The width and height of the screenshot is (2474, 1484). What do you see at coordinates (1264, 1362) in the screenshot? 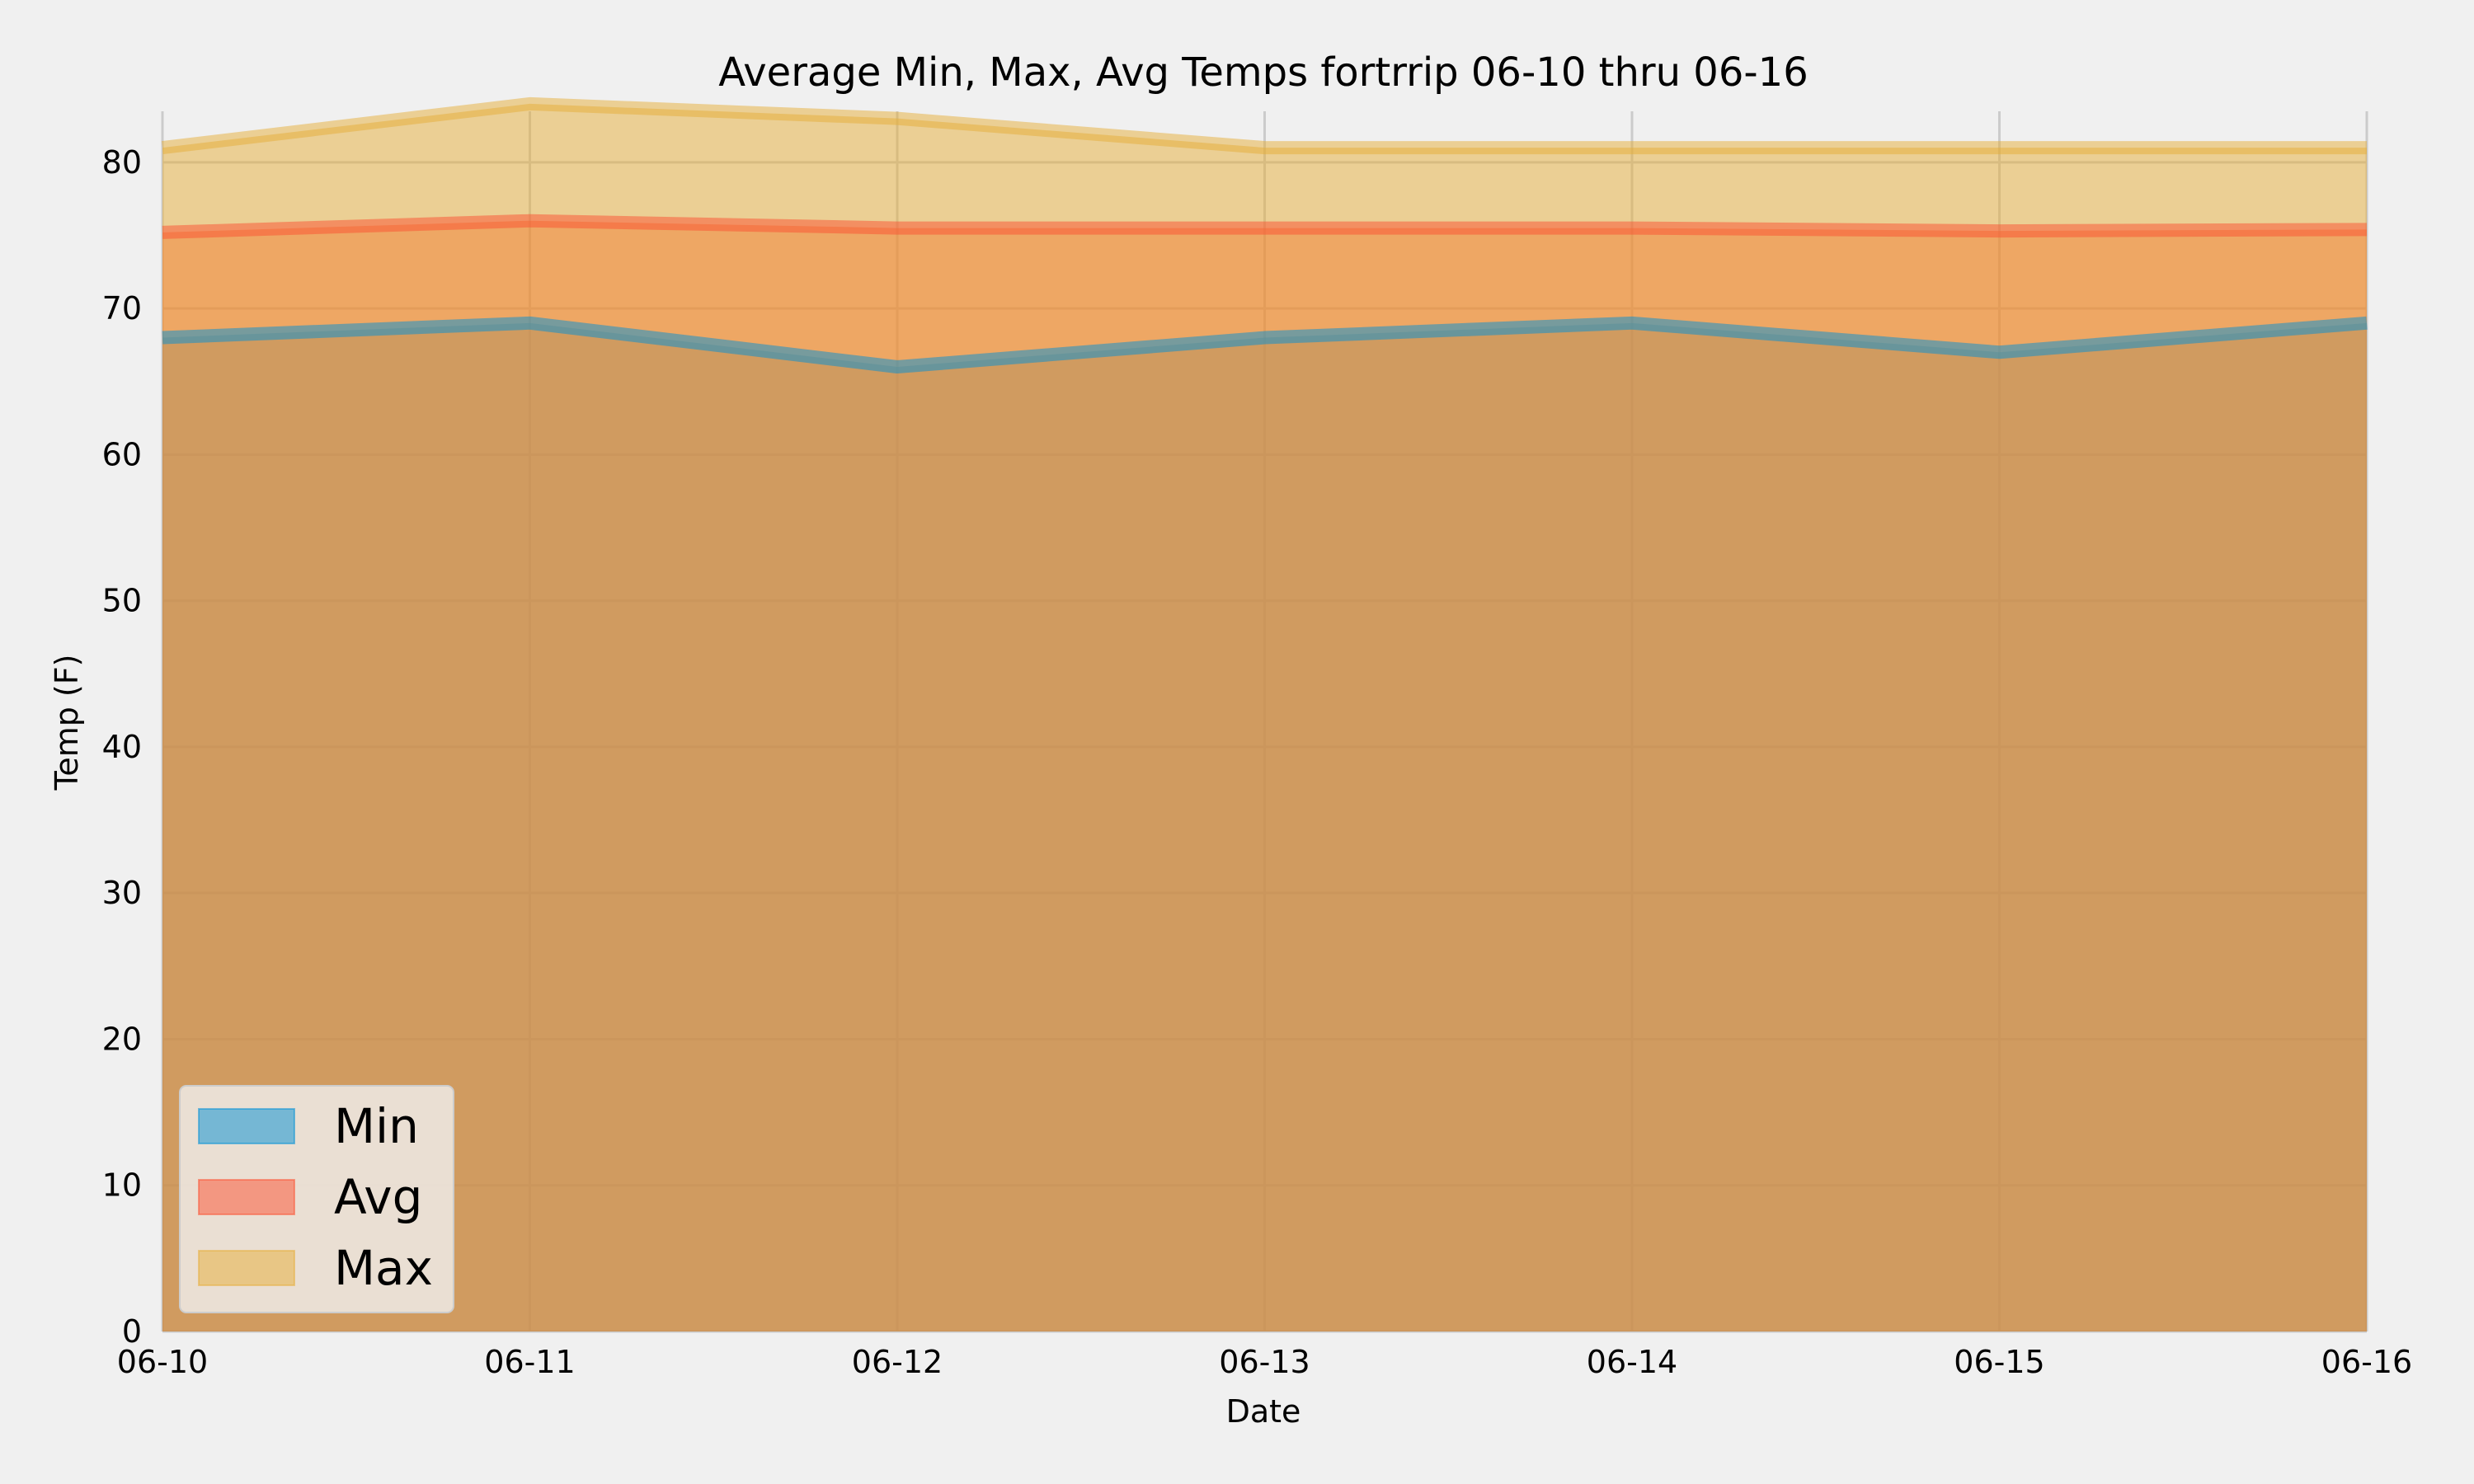
I see `x-tick-label: 06-13` at bounding box center [1264, 1362].